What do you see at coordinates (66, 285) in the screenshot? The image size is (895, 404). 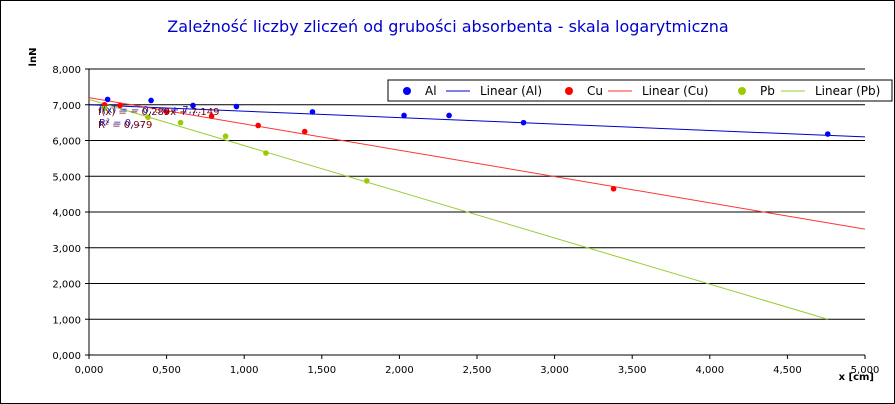 I see `y-tick-label: 2,000` at bounding box center [66, 285].